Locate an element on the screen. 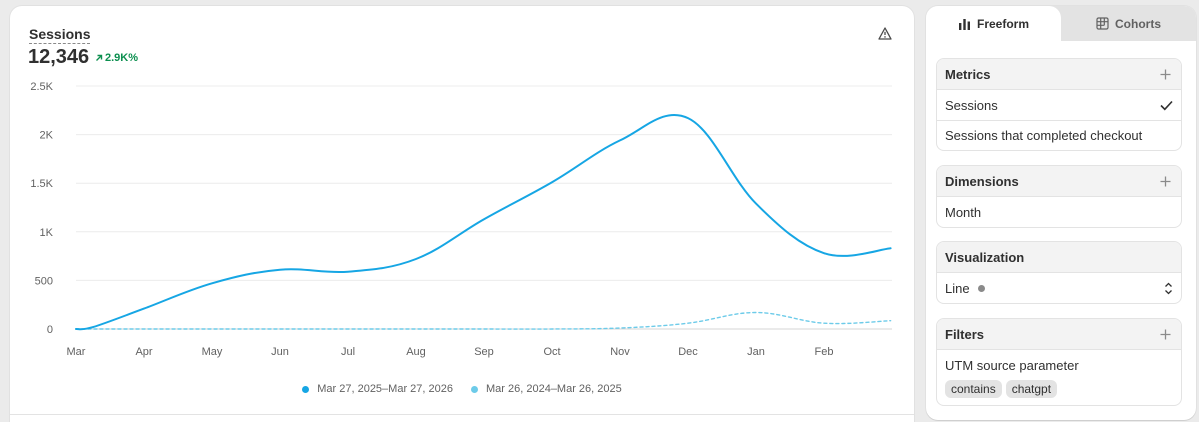  x-tick-label: Aug is located at coordinates (416, 352).